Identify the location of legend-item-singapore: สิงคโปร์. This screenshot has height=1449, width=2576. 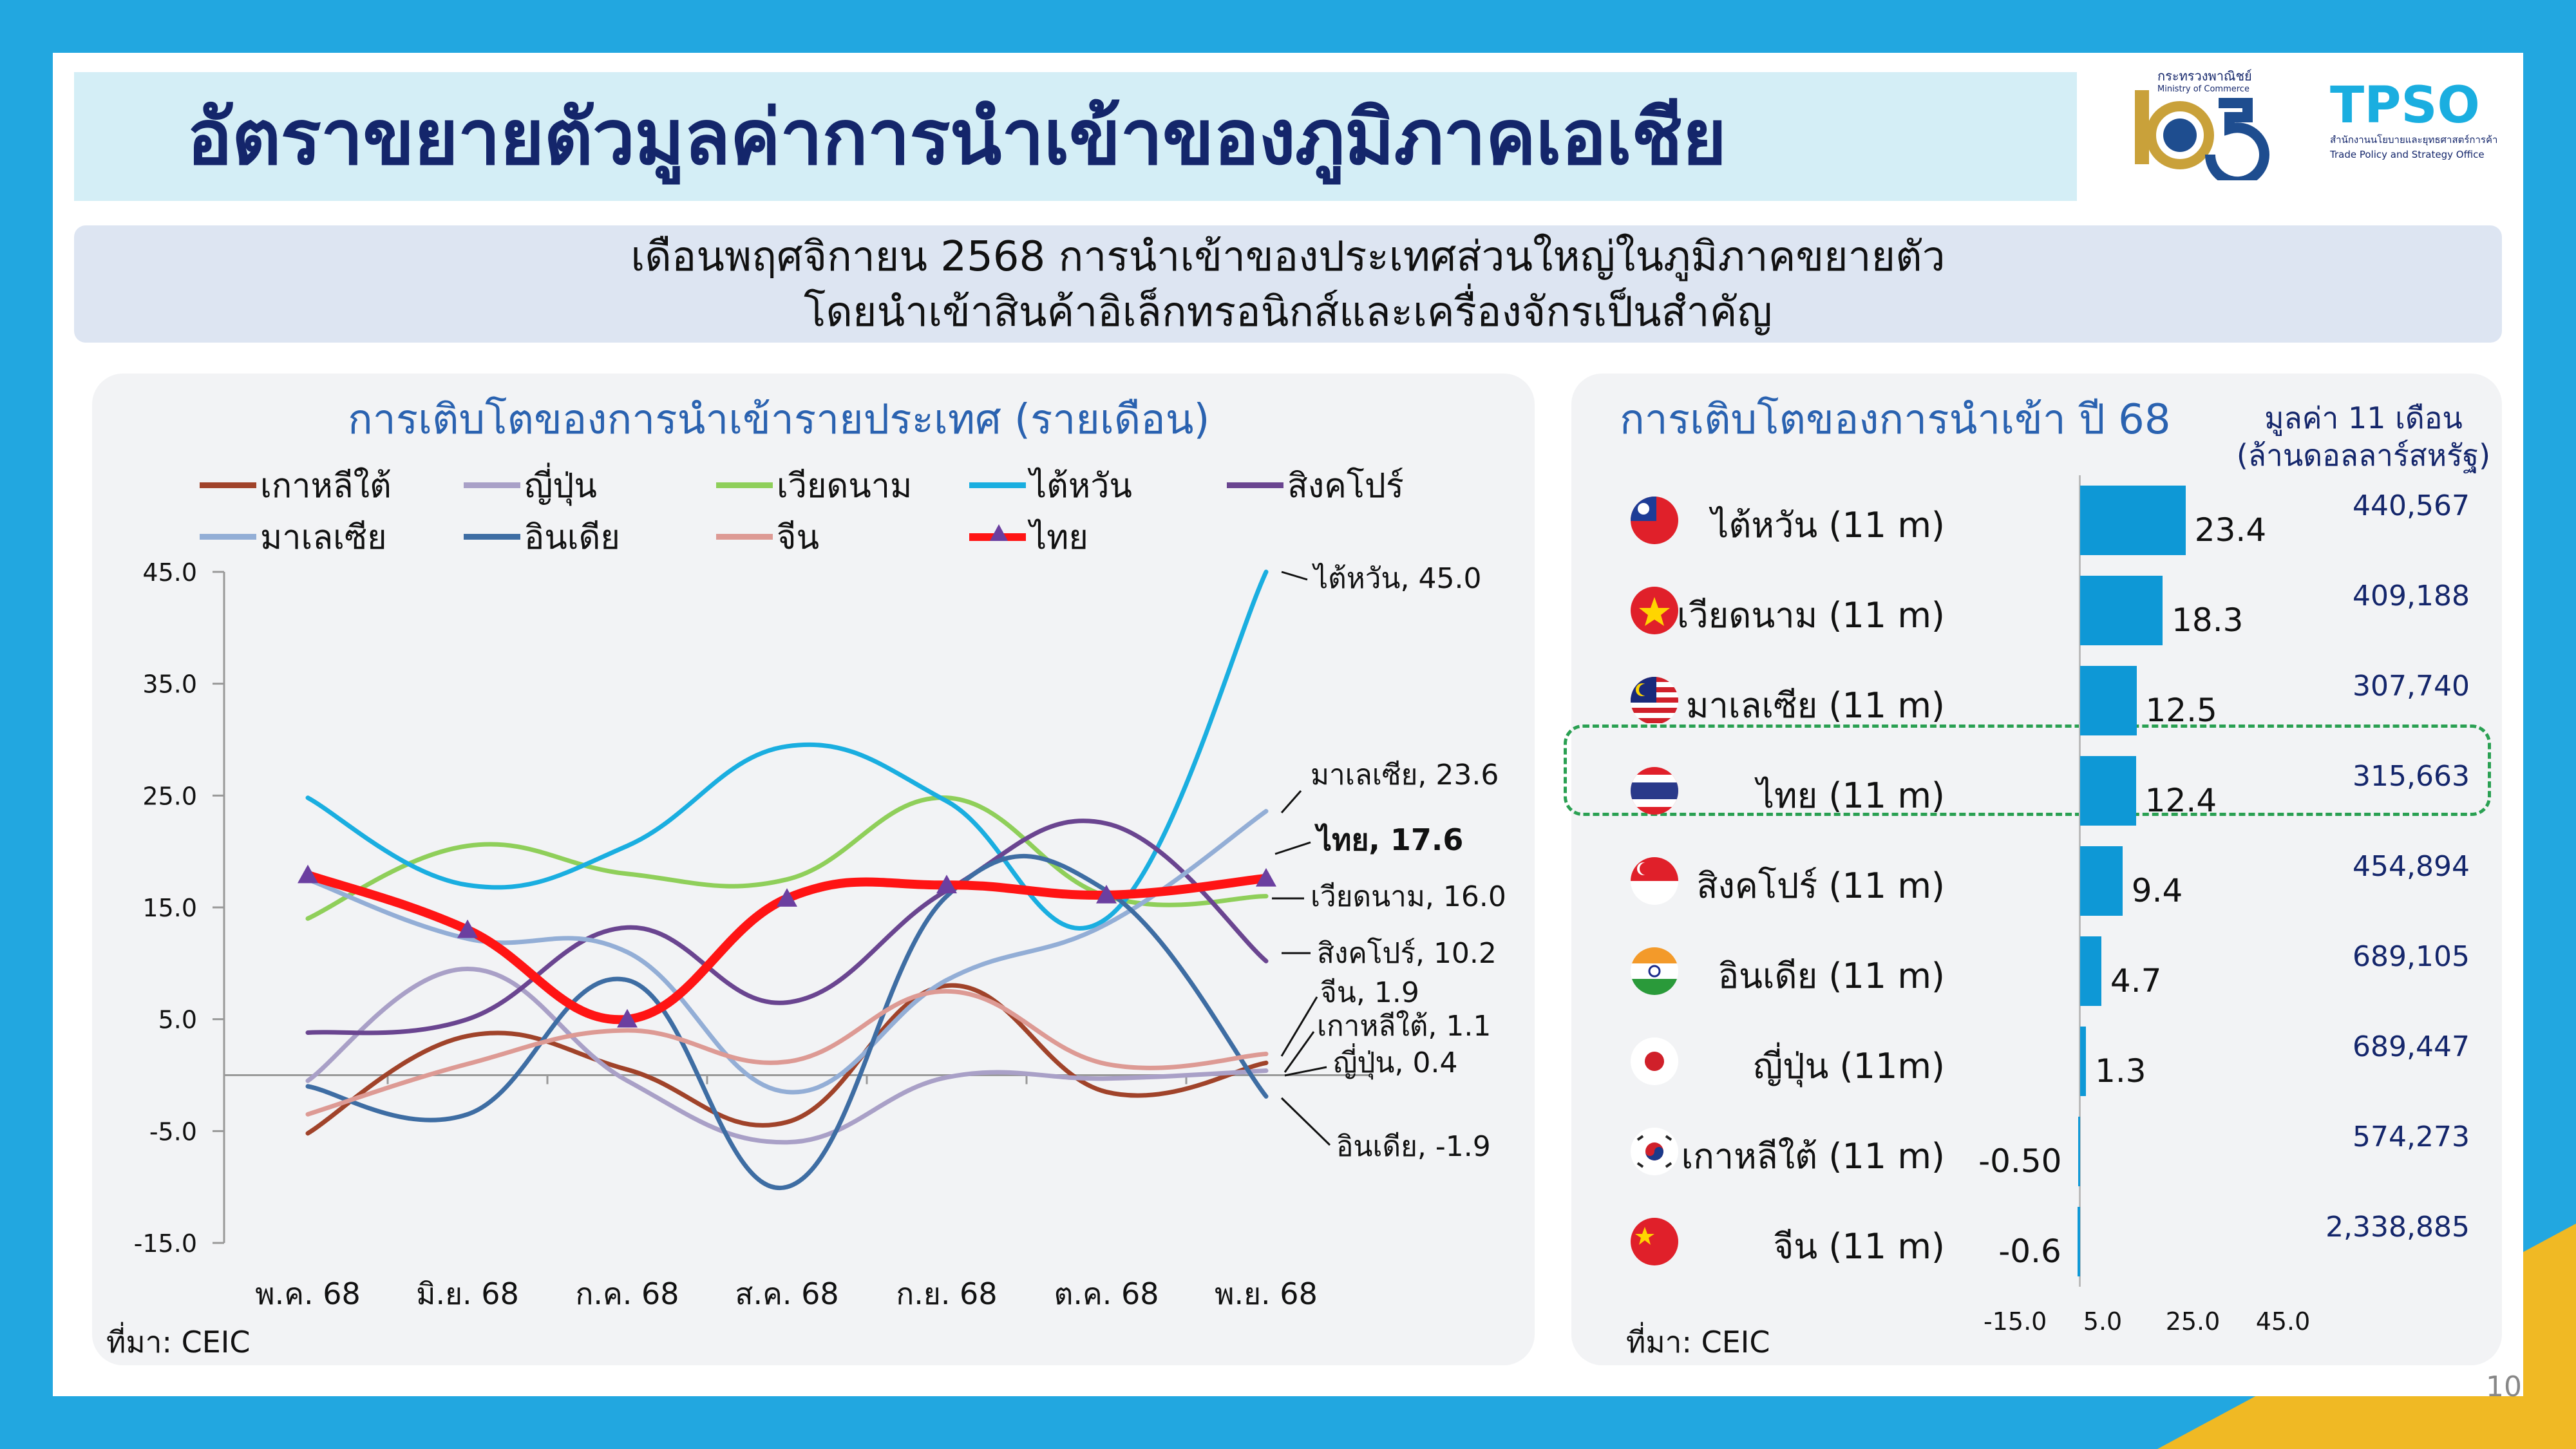
(1316, 485).